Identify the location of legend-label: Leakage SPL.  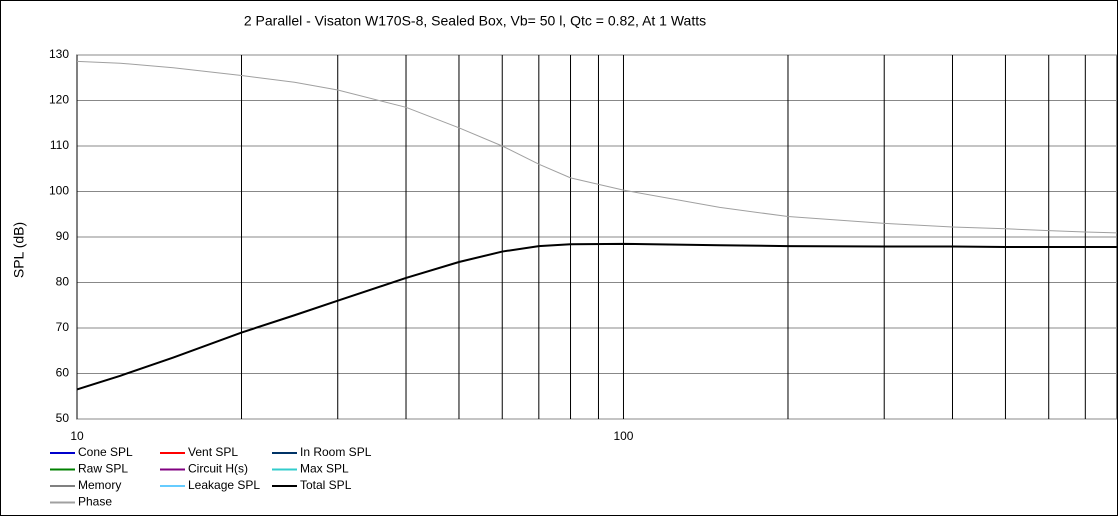
(224, 485).